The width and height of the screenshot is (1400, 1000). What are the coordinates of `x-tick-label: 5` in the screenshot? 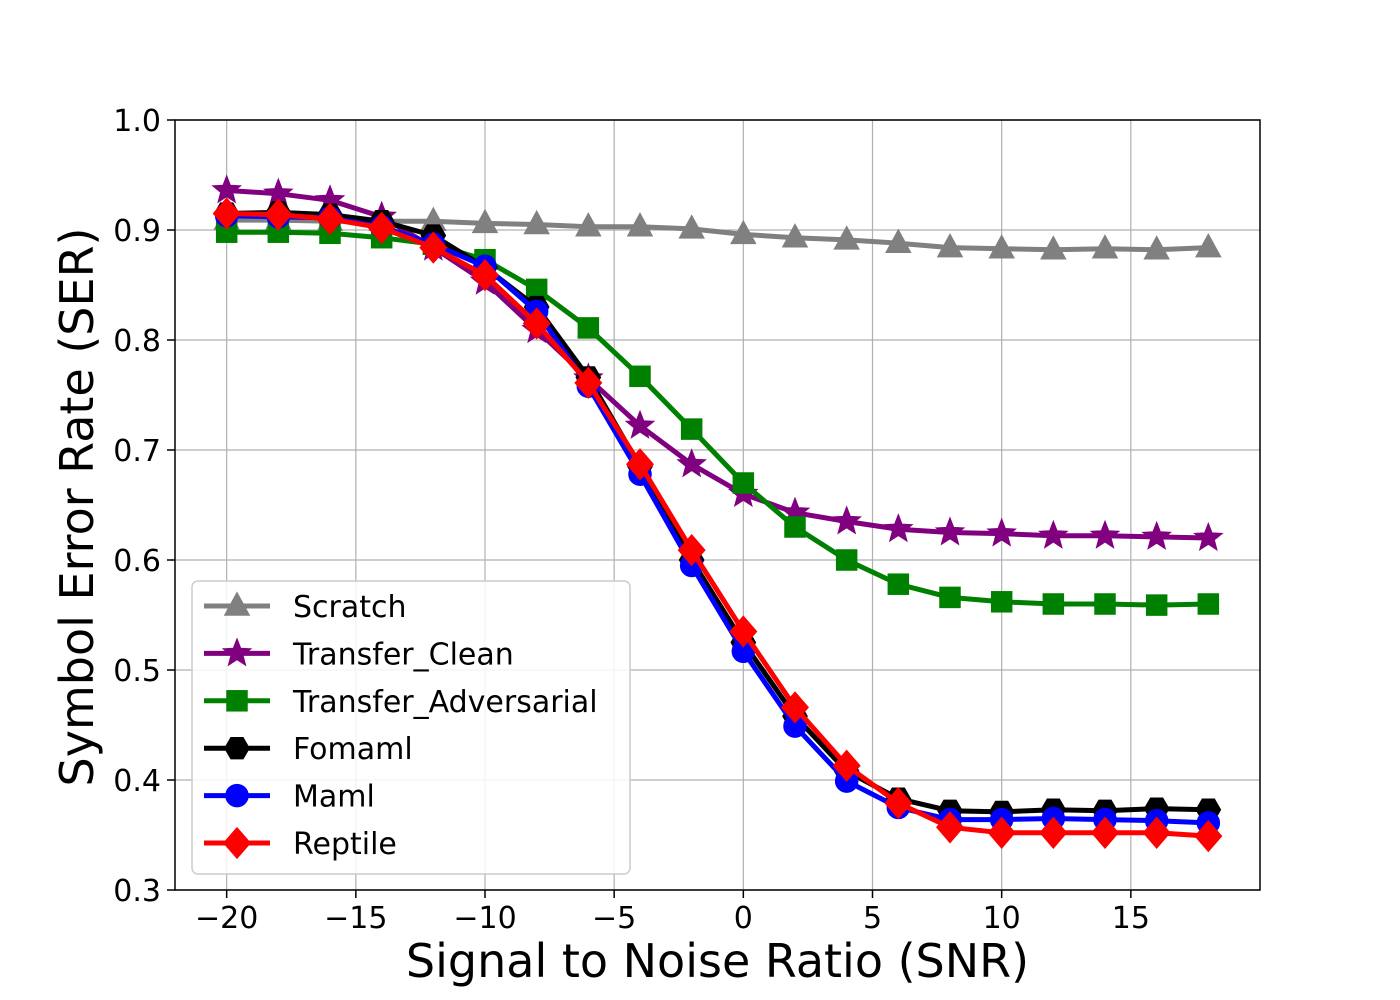 It's located at (872, 918).